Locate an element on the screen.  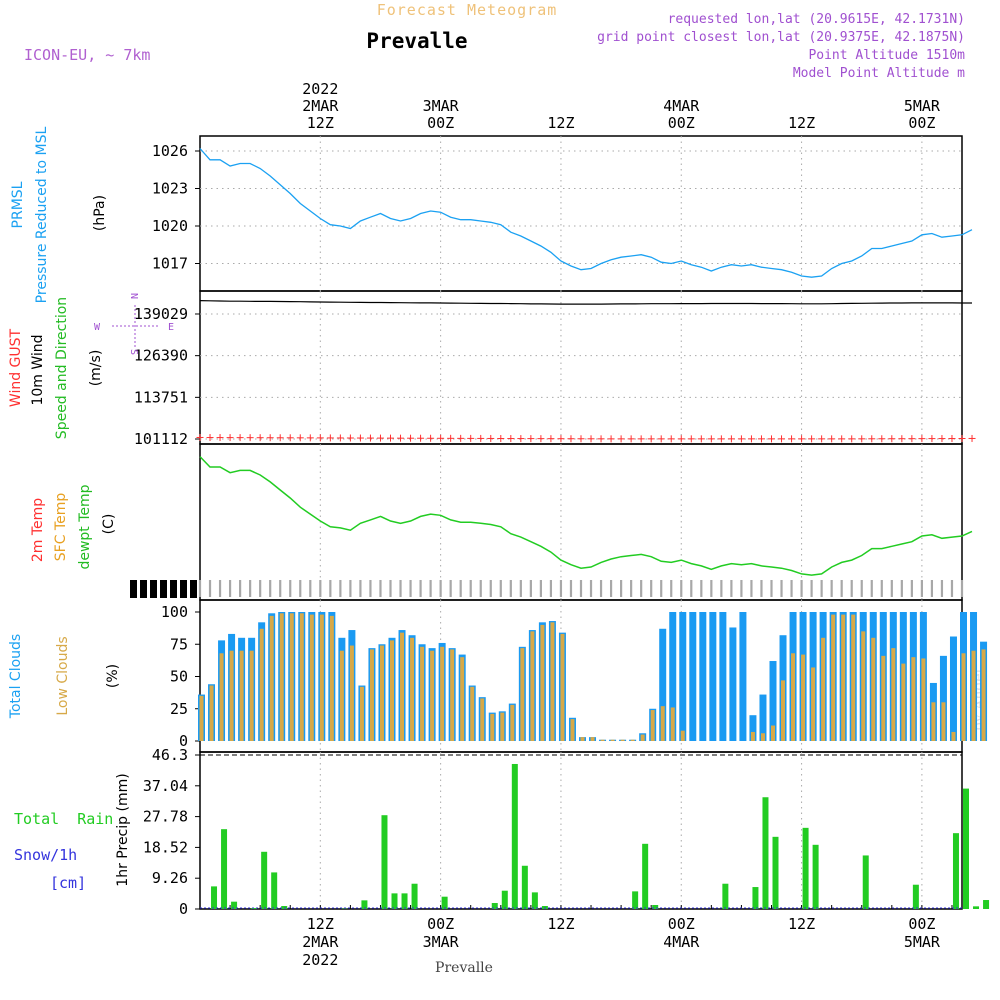
y-tick-label: 25 is located at coordinates (179, 709).